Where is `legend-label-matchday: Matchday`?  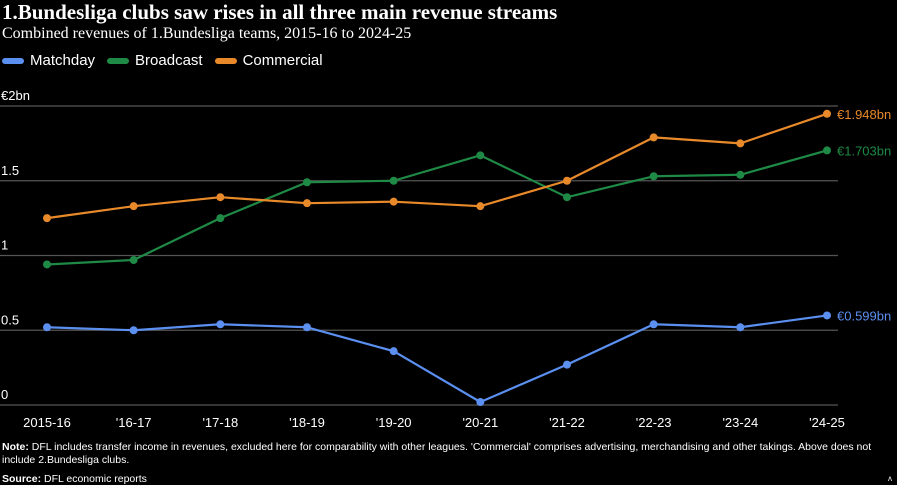 legend-label-matchday: Matchday is located at coordinates (63, 60).